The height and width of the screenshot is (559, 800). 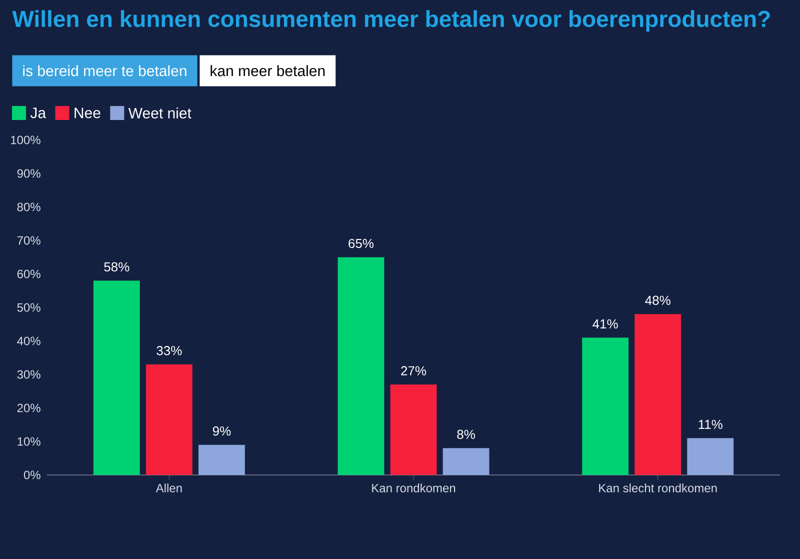 What do you see at coordinates (28, 240) in the screenshot?
I see `y-tick-label: 70%` at bounding box center [28, 240].